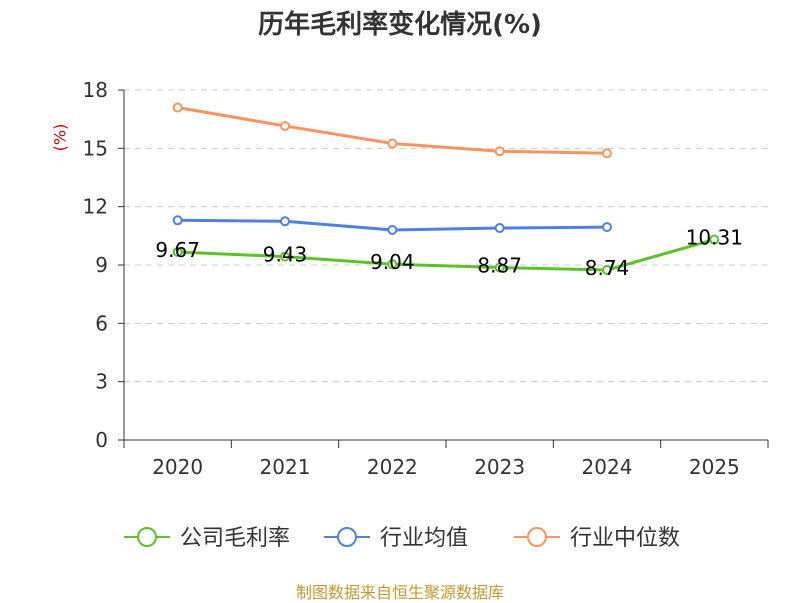 The height and width of the screenshot is (603, 800). Describe the element at coordinates (424, 538) in the screenshot. I see `legend-label: 行业均值` at that location.